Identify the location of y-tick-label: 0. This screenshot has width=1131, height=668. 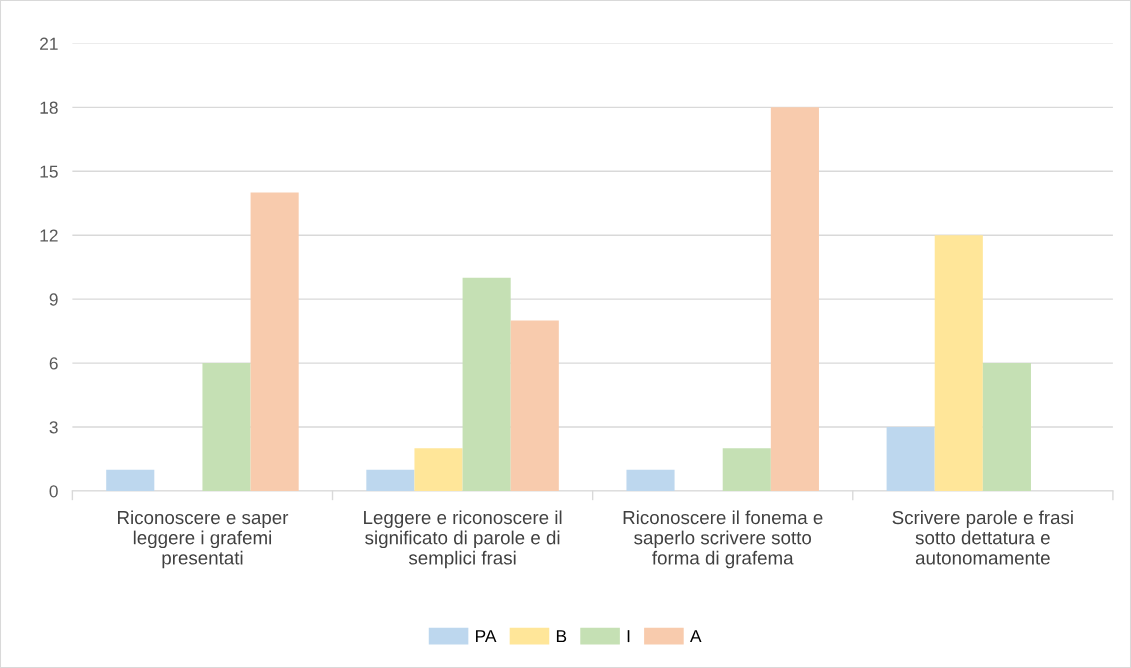
(53, 491).